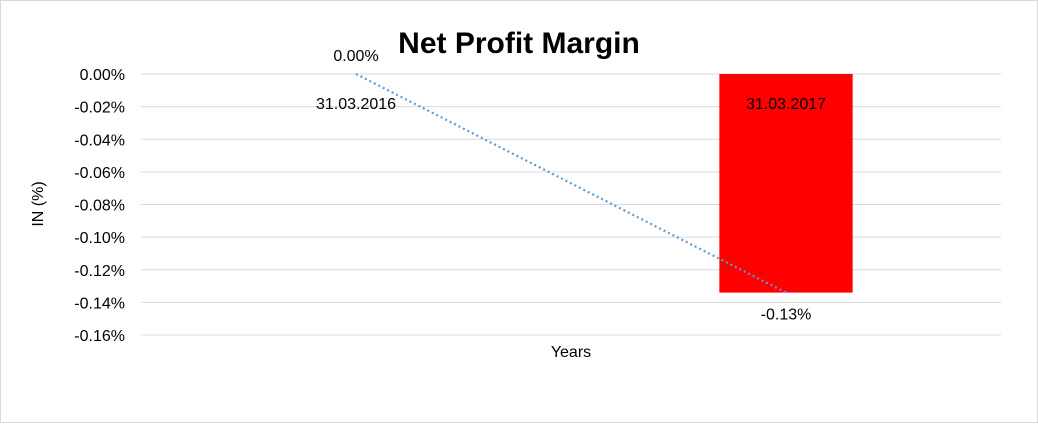 This screenshot has width=1038, height=424. What do you see at coordinates (99, 303) in the screenshot?
I see `y-tick-label: -0.14%` at bounding box center [99, 303].